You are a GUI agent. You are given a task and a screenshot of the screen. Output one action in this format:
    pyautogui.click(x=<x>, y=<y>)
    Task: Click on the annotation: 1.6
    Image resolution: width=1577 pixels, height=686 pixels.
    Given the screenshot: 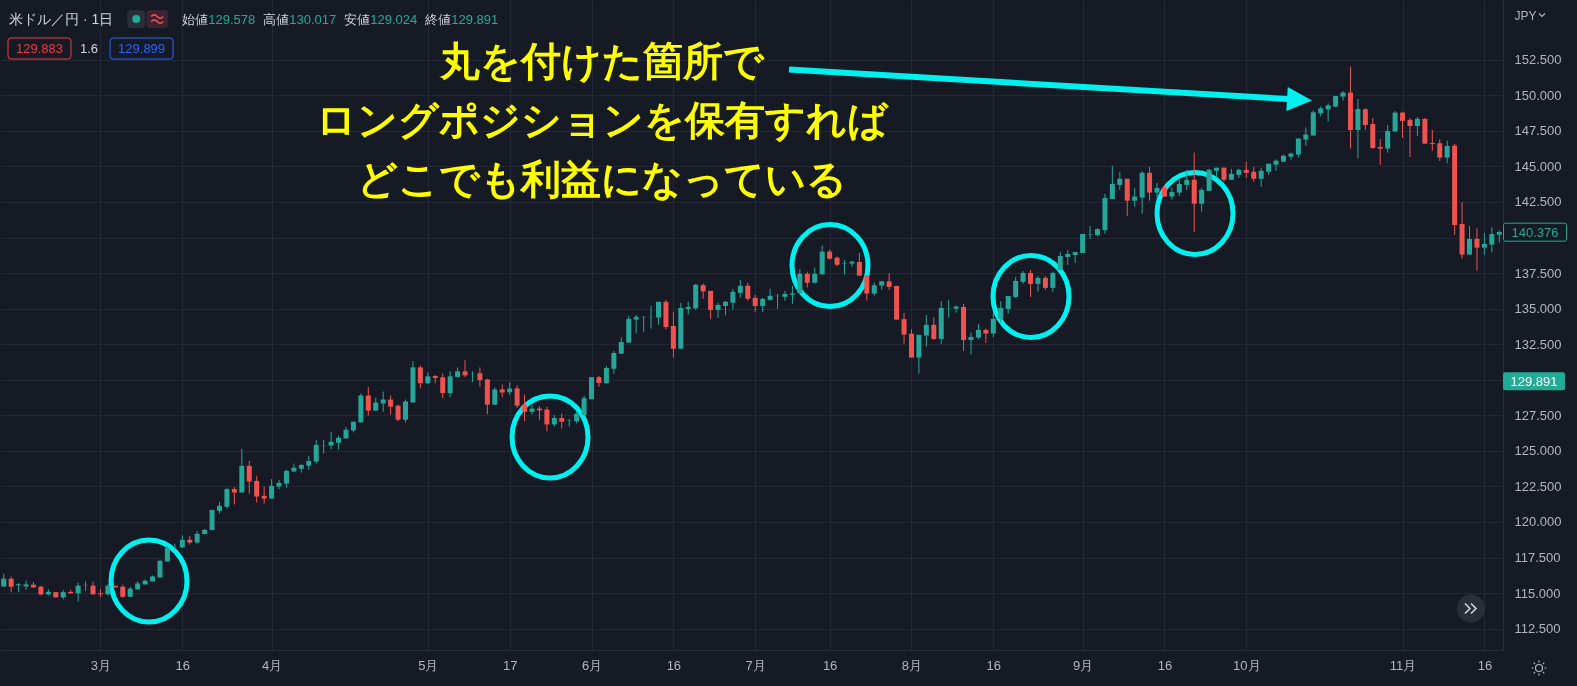 What is the action you would take?
    pyautogui.click(x=89, y=48)
    